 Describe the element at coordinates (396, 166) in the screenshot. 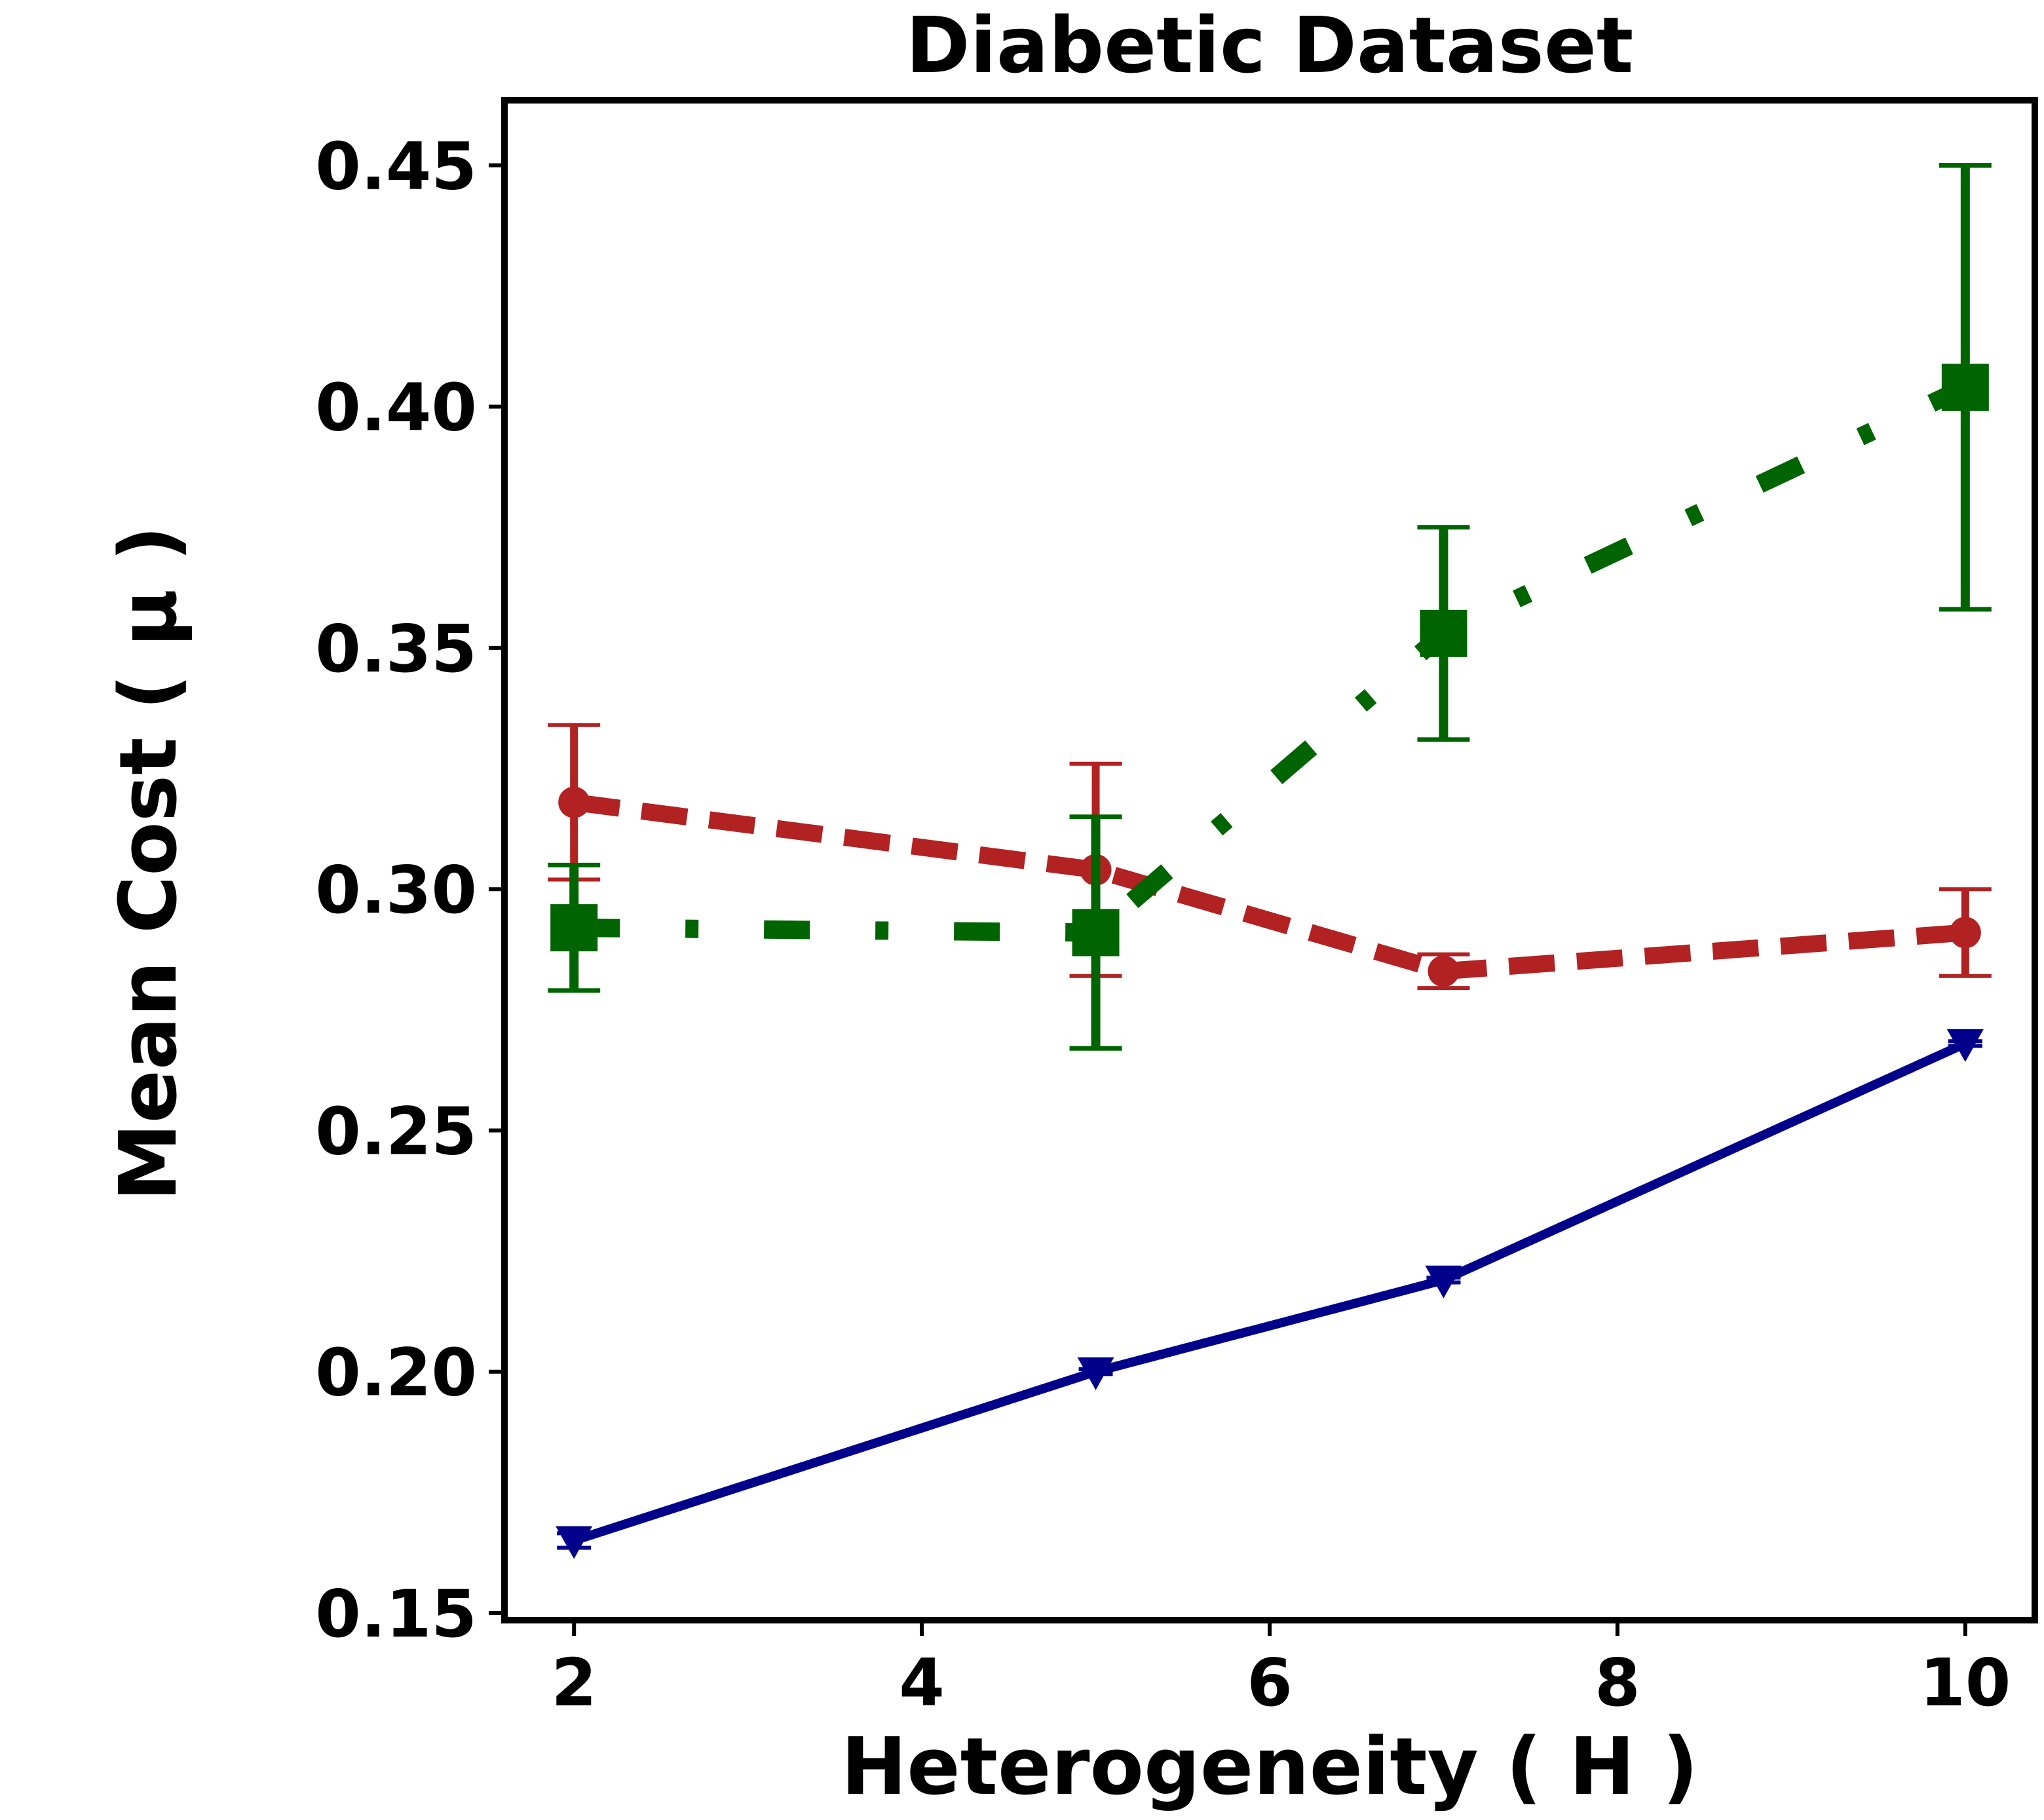

I see `y-tick-label: 0.45` at that location.